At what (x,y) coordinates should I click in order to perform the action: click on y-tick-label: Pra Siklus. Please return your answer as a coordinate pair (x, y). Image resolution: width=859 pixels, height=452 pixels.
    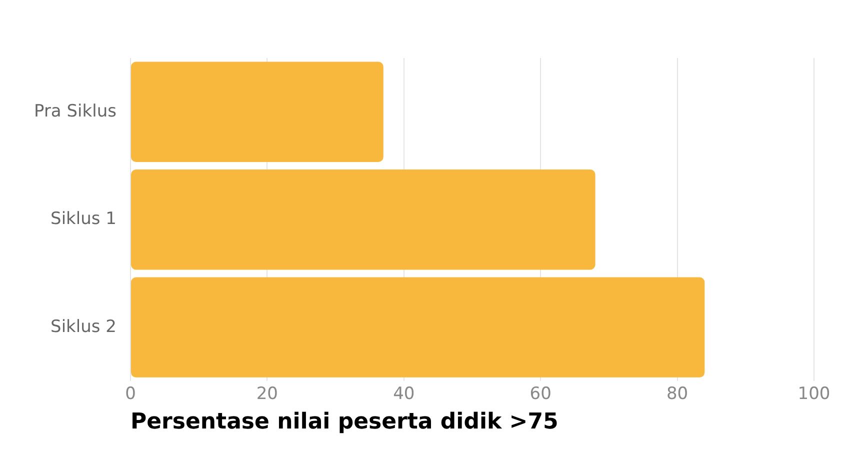
    Looking at the image, I should click on (75, 111).